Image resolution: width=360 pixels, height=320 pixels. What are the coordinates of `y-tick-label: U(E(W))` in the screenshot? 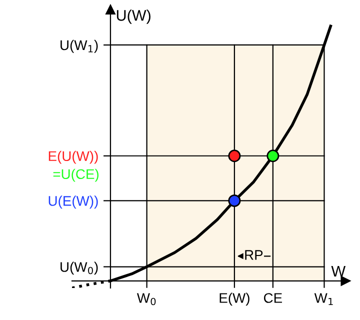 It's located at (73, 202).